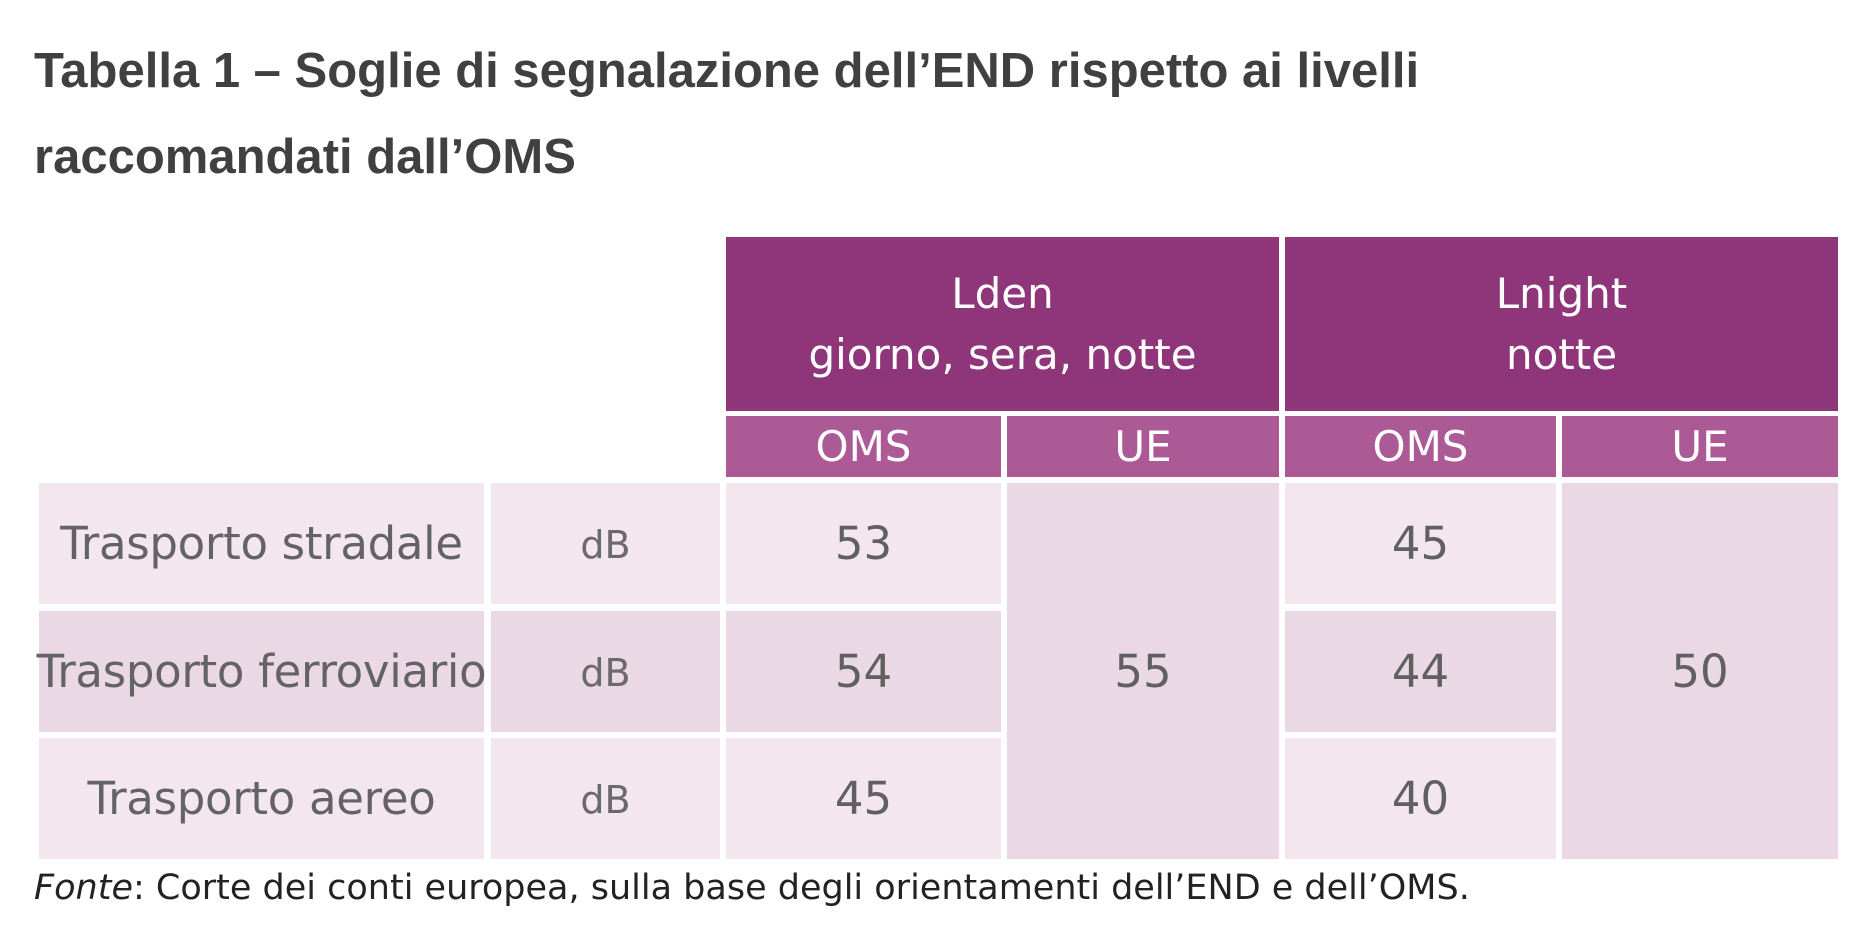  I want to click on source-label: Fonte, so click(83, 888).